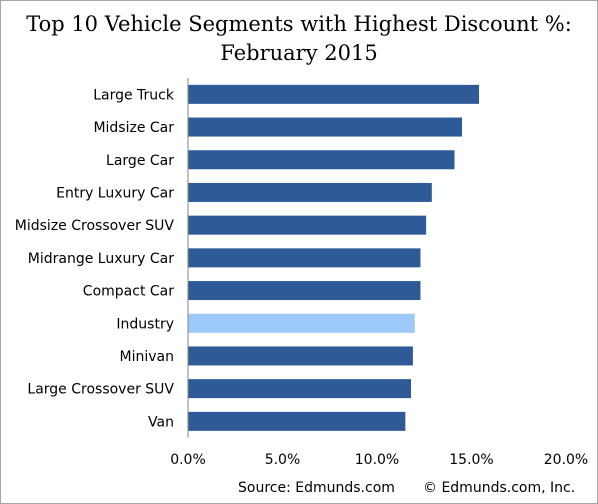 The width and height of the screenshot is (598, 504). What do you see at coordinates (297, 421) in the screenshot?
I see `bar-van` at bounding box center [297, 421].